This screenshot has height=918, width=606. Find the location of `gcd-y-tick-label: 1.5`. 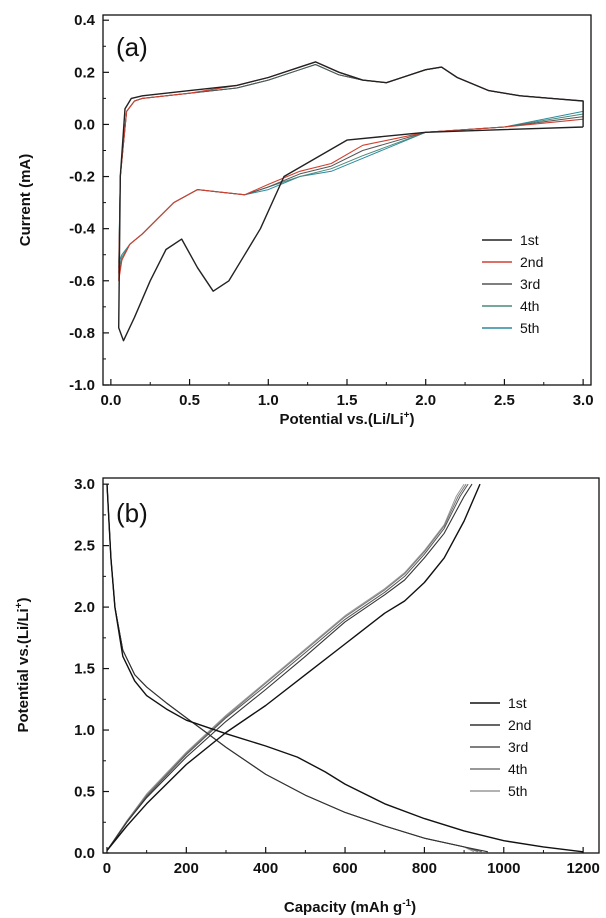

gcd-y-tick-label: 1.5 is located at coordinates (84, 669).